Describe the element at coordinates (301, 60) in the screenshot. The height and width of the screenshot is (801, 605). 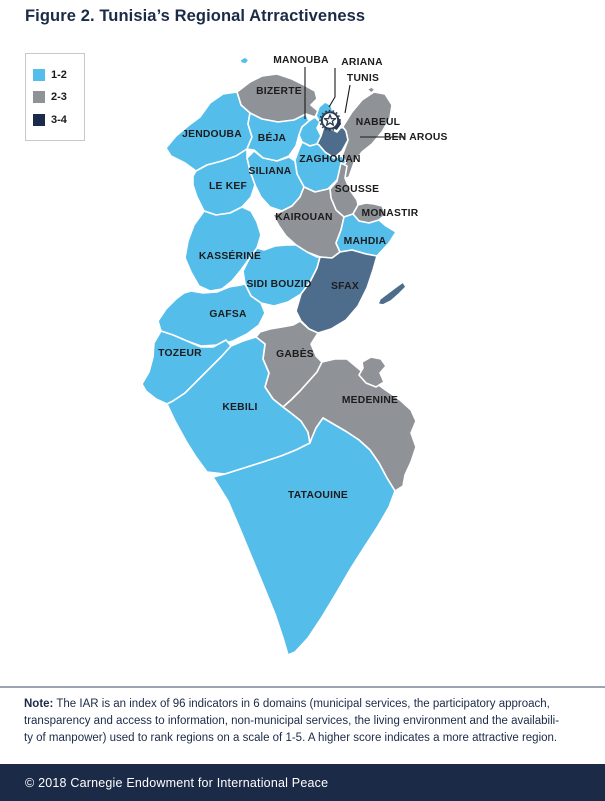
I see `label-manouba: MANOUBA` at that location.